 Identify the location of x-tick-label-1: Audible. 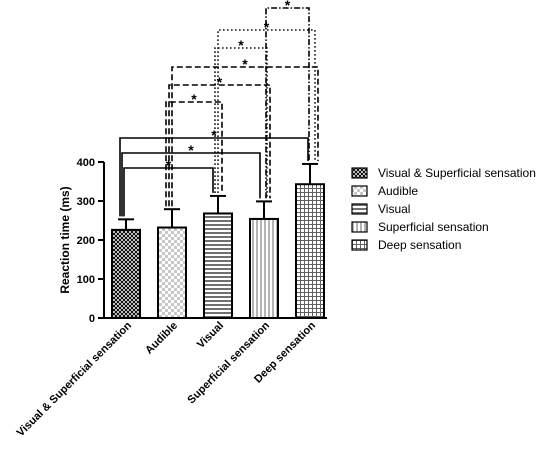
(161, 338).